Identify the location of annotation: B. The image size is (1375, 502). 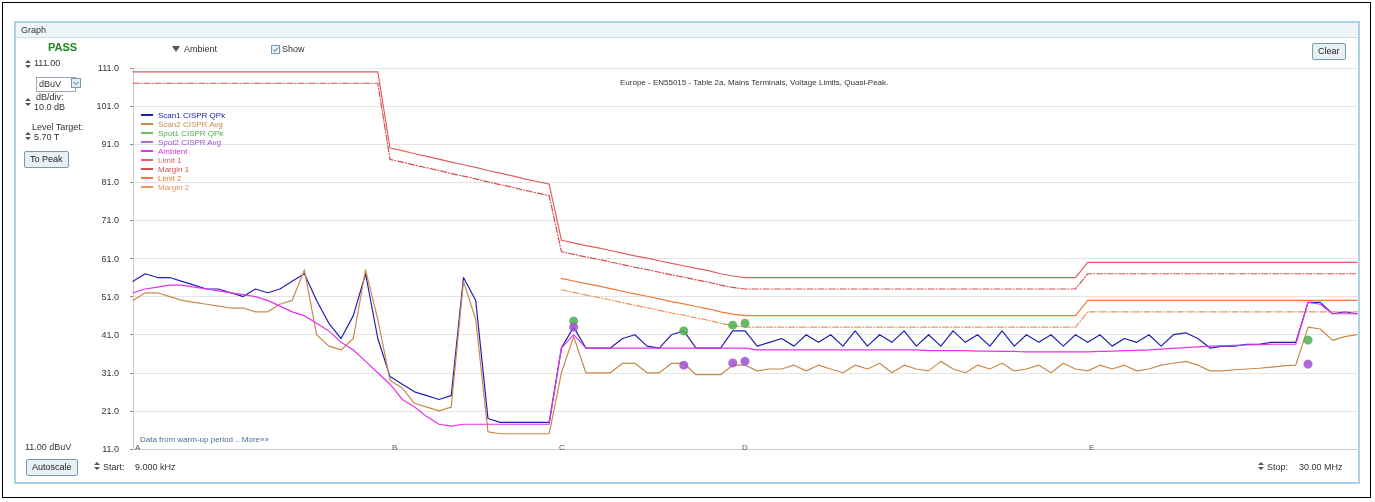
(395, 447).